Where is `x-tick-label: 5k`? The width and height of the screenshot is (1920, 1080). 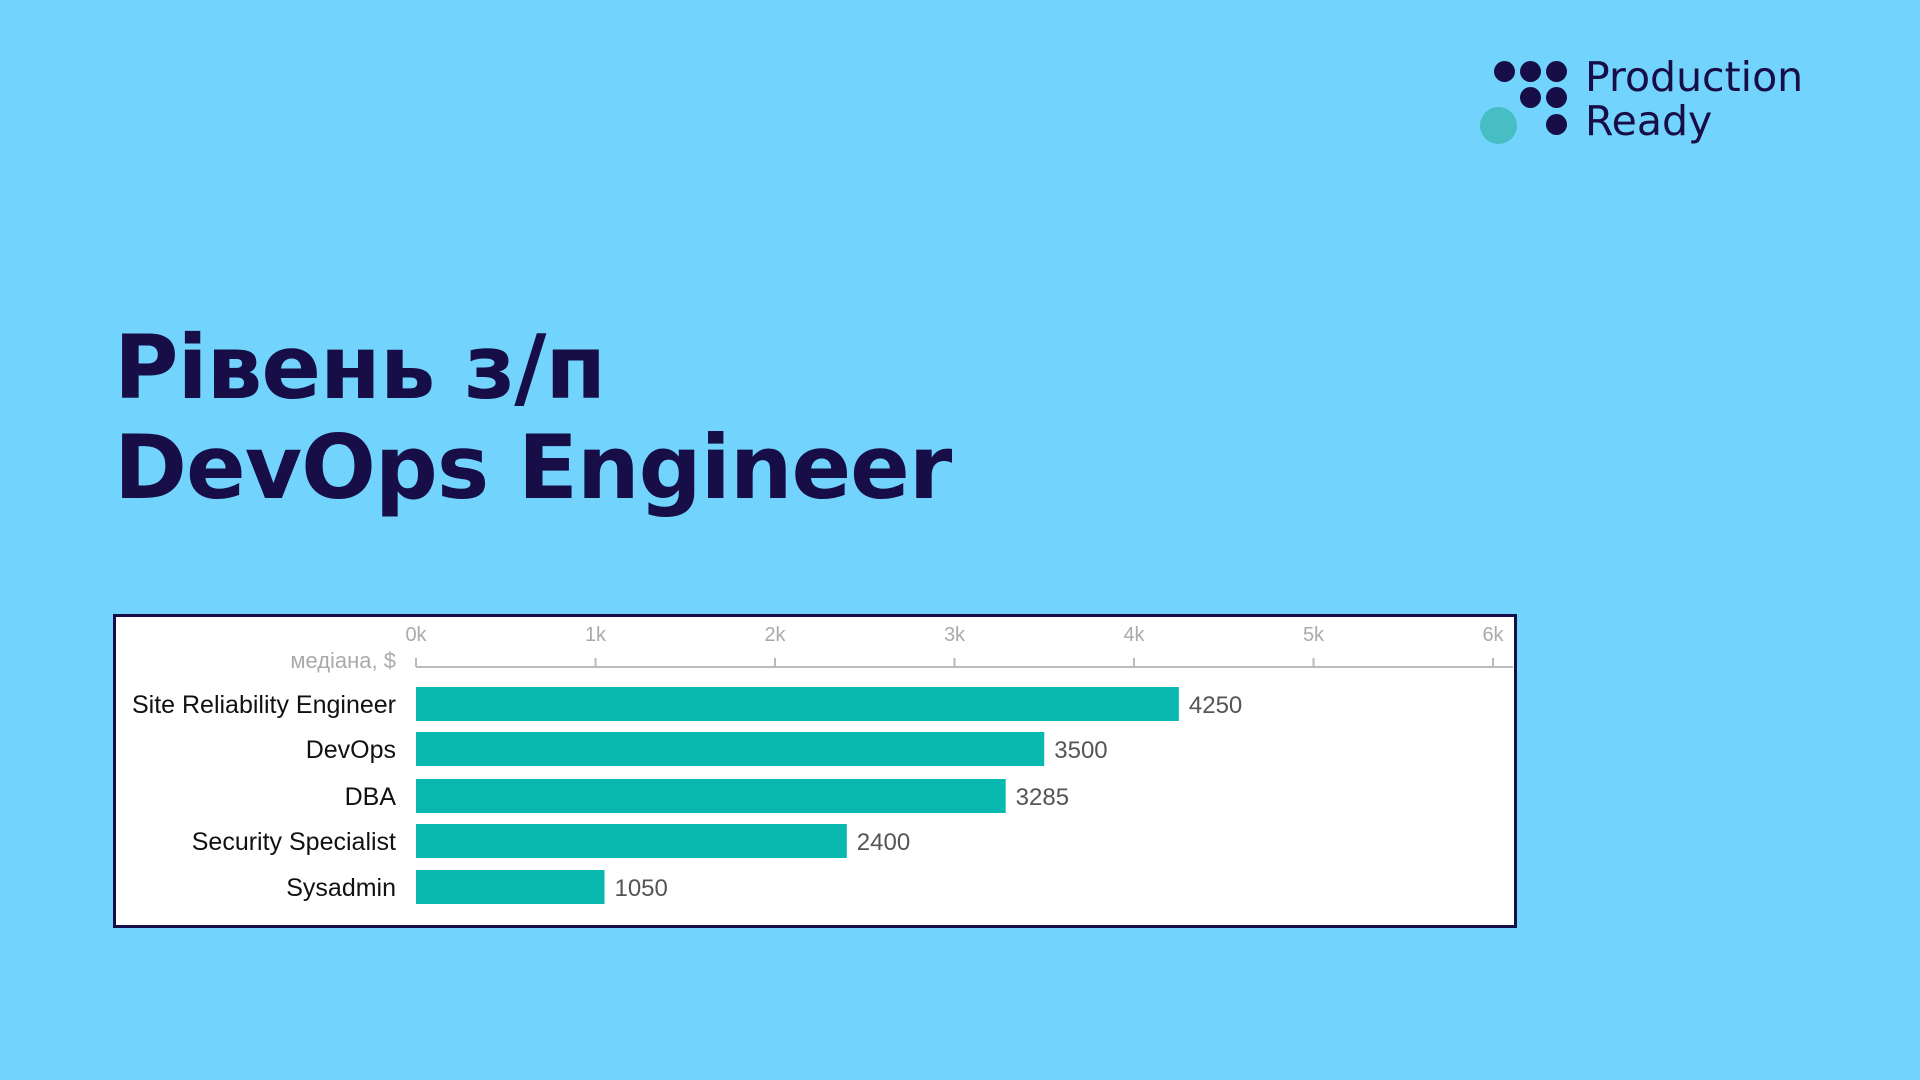
x-tick-label: 5k is located at coordinates (1314, 635).